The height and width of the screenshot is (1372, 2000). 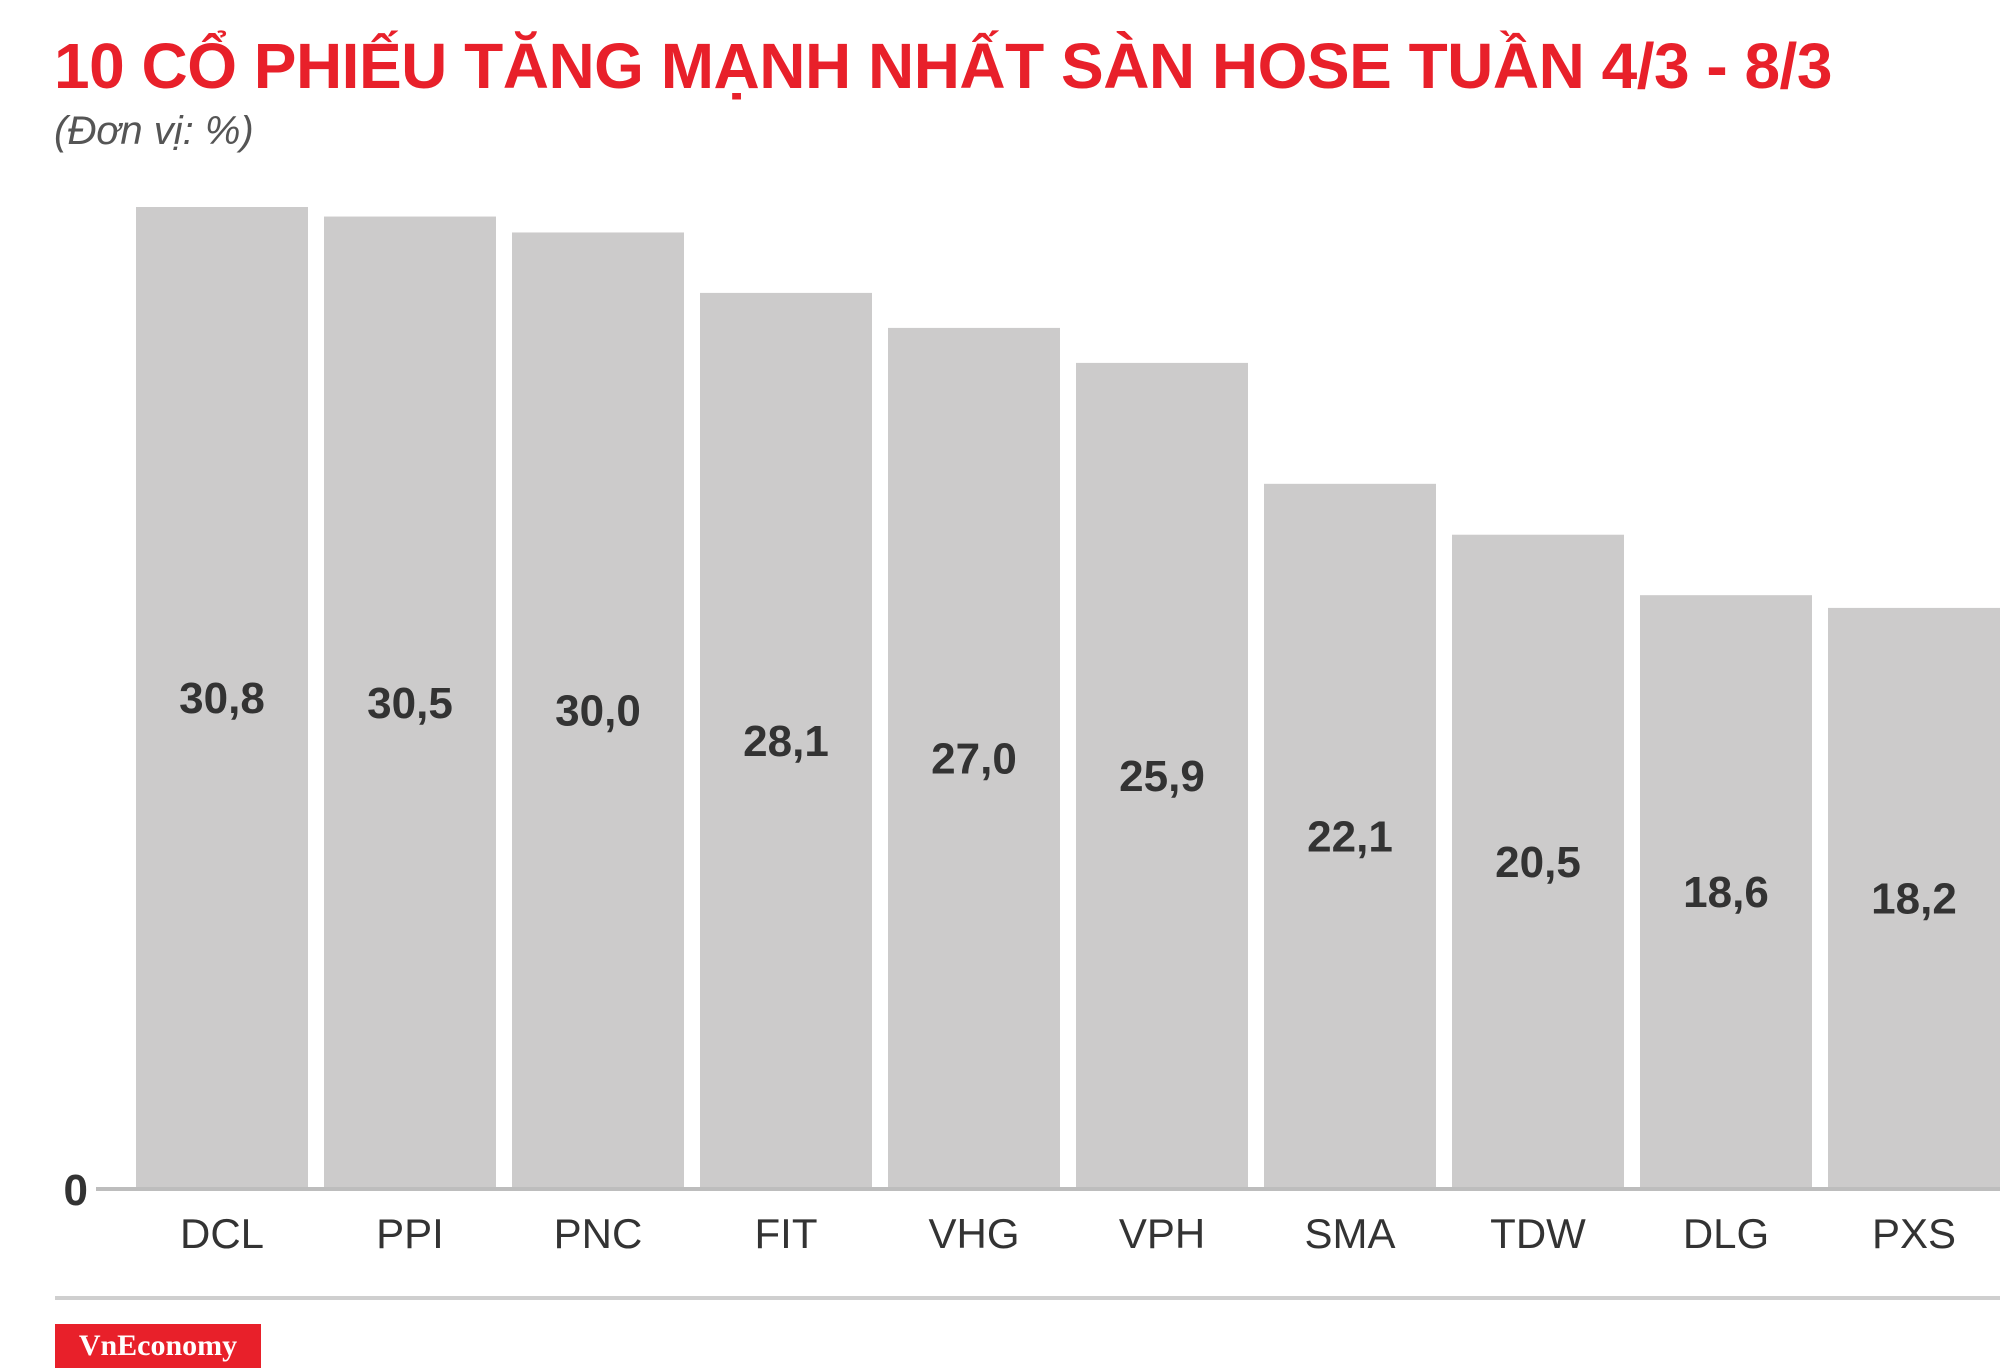 I want to click on category-label-dcl: DCL, so click(x=222, y=1233).